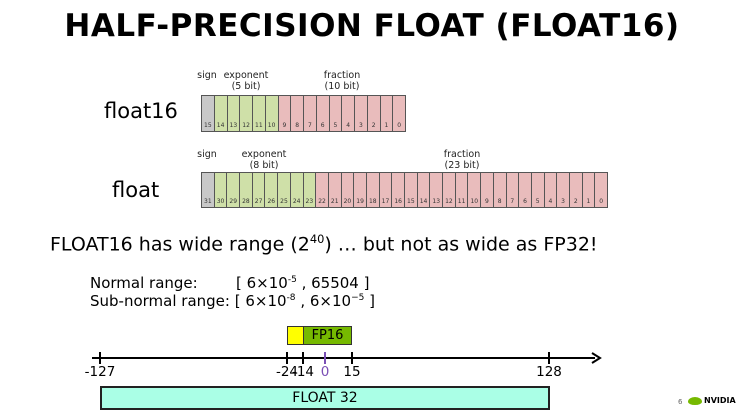 This screenshot has width=744, height=420. What do you see at coordinates (333, 283) in the screenshot?
I see `normal-range-max: , 65504 ]` at bounding box center [333, 283].